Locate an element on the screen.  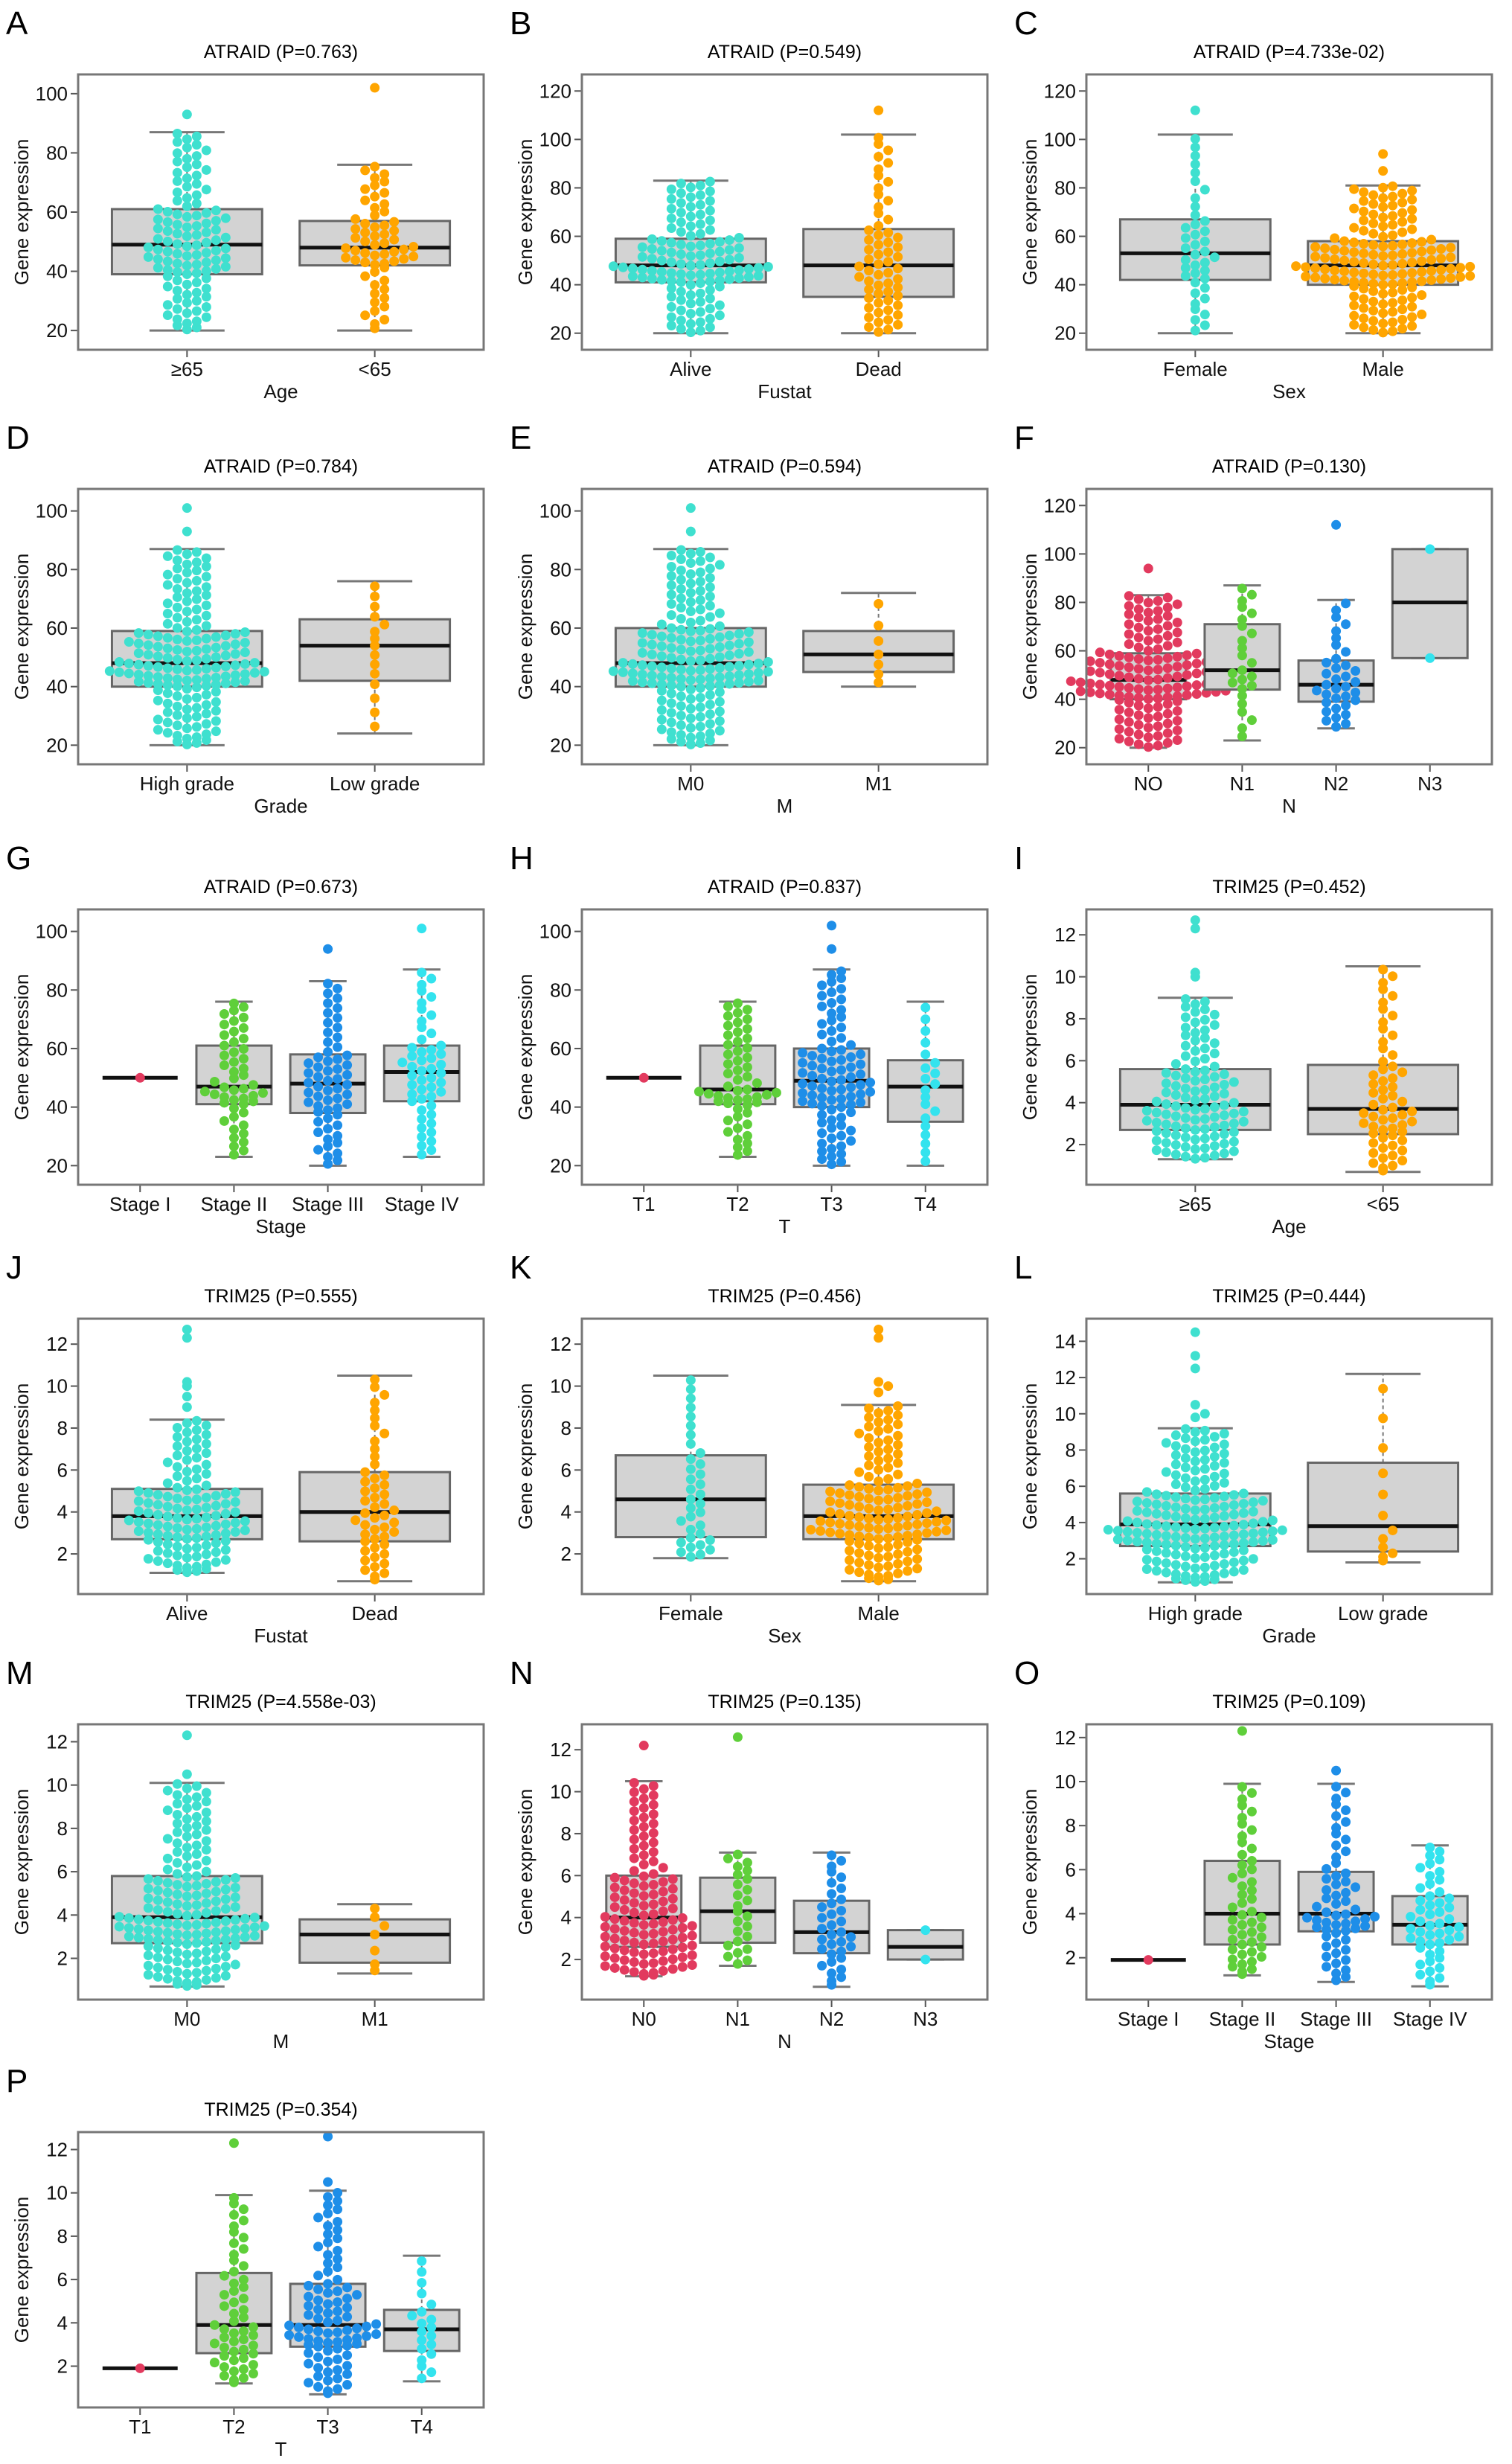
x-tick-label: Alive is located at coordinates (690, 369).